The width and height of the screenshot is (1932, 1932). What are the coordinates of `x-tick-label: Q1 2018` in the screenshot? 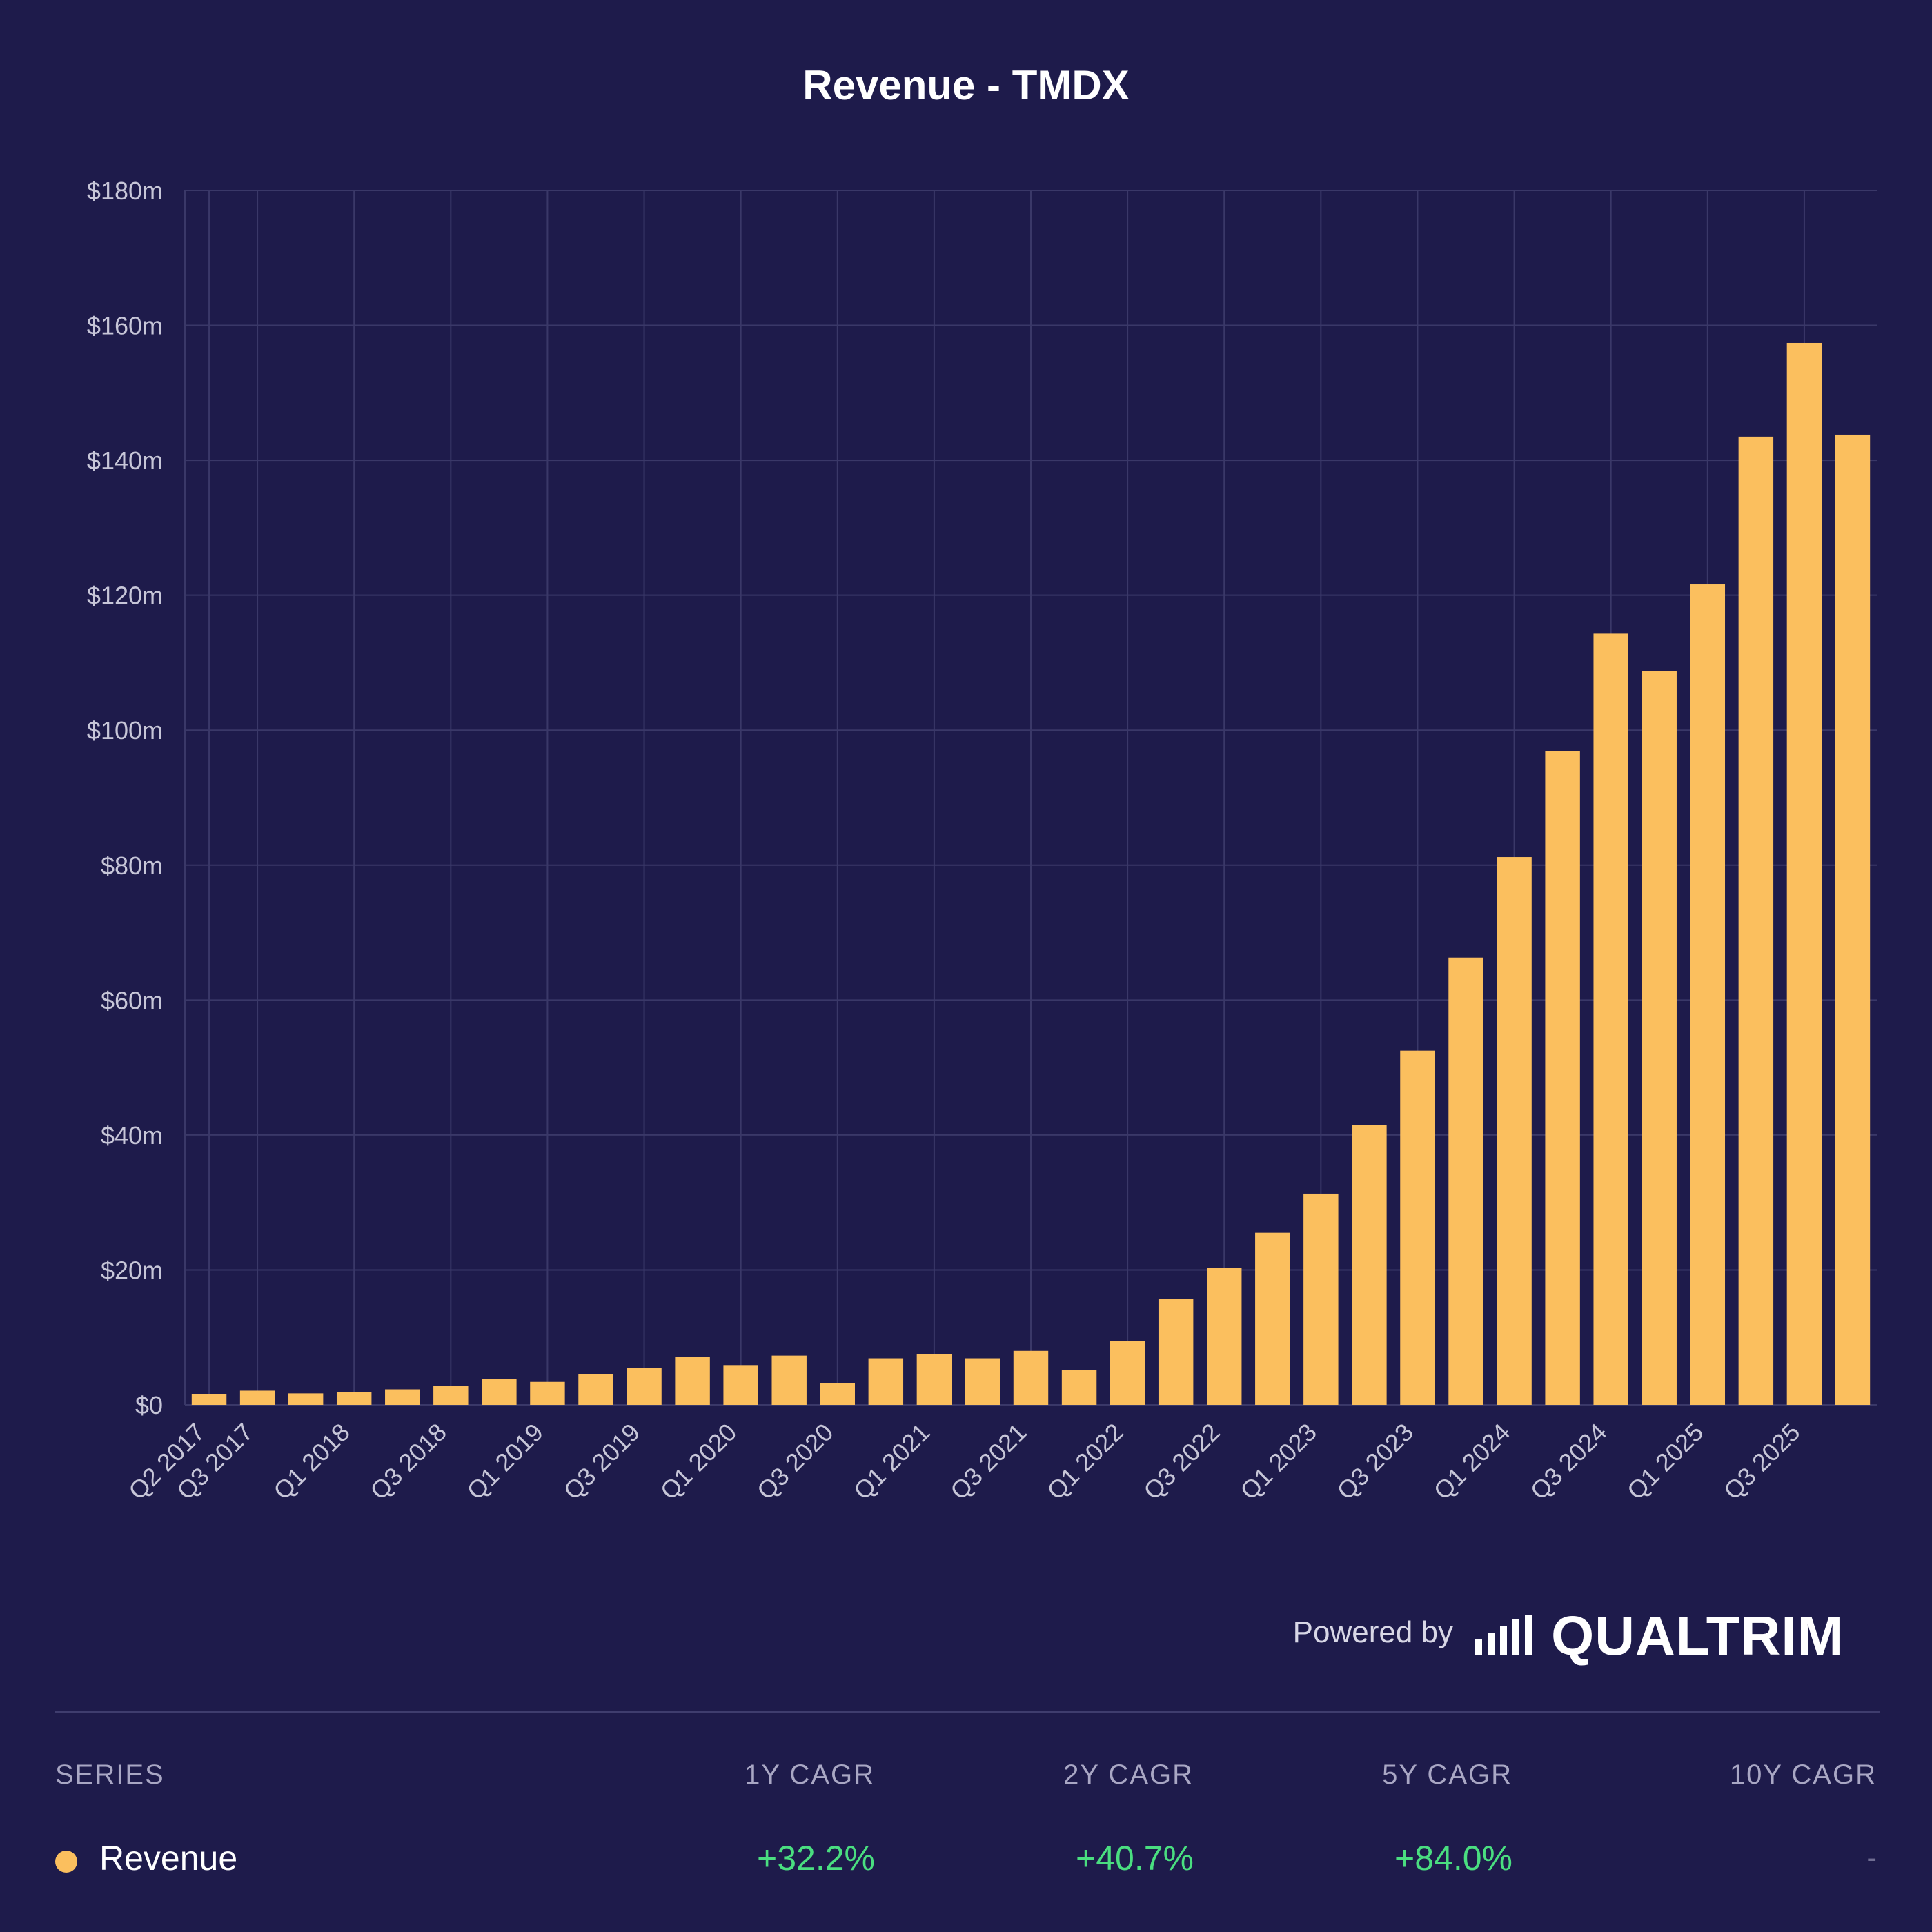 It's located at (311, 1462).